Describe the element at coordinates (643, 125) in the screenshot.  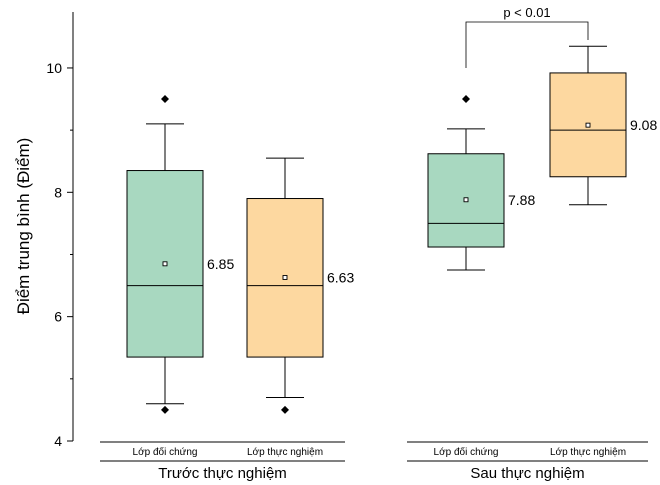
I see `mean-label: 9.08` at that location.